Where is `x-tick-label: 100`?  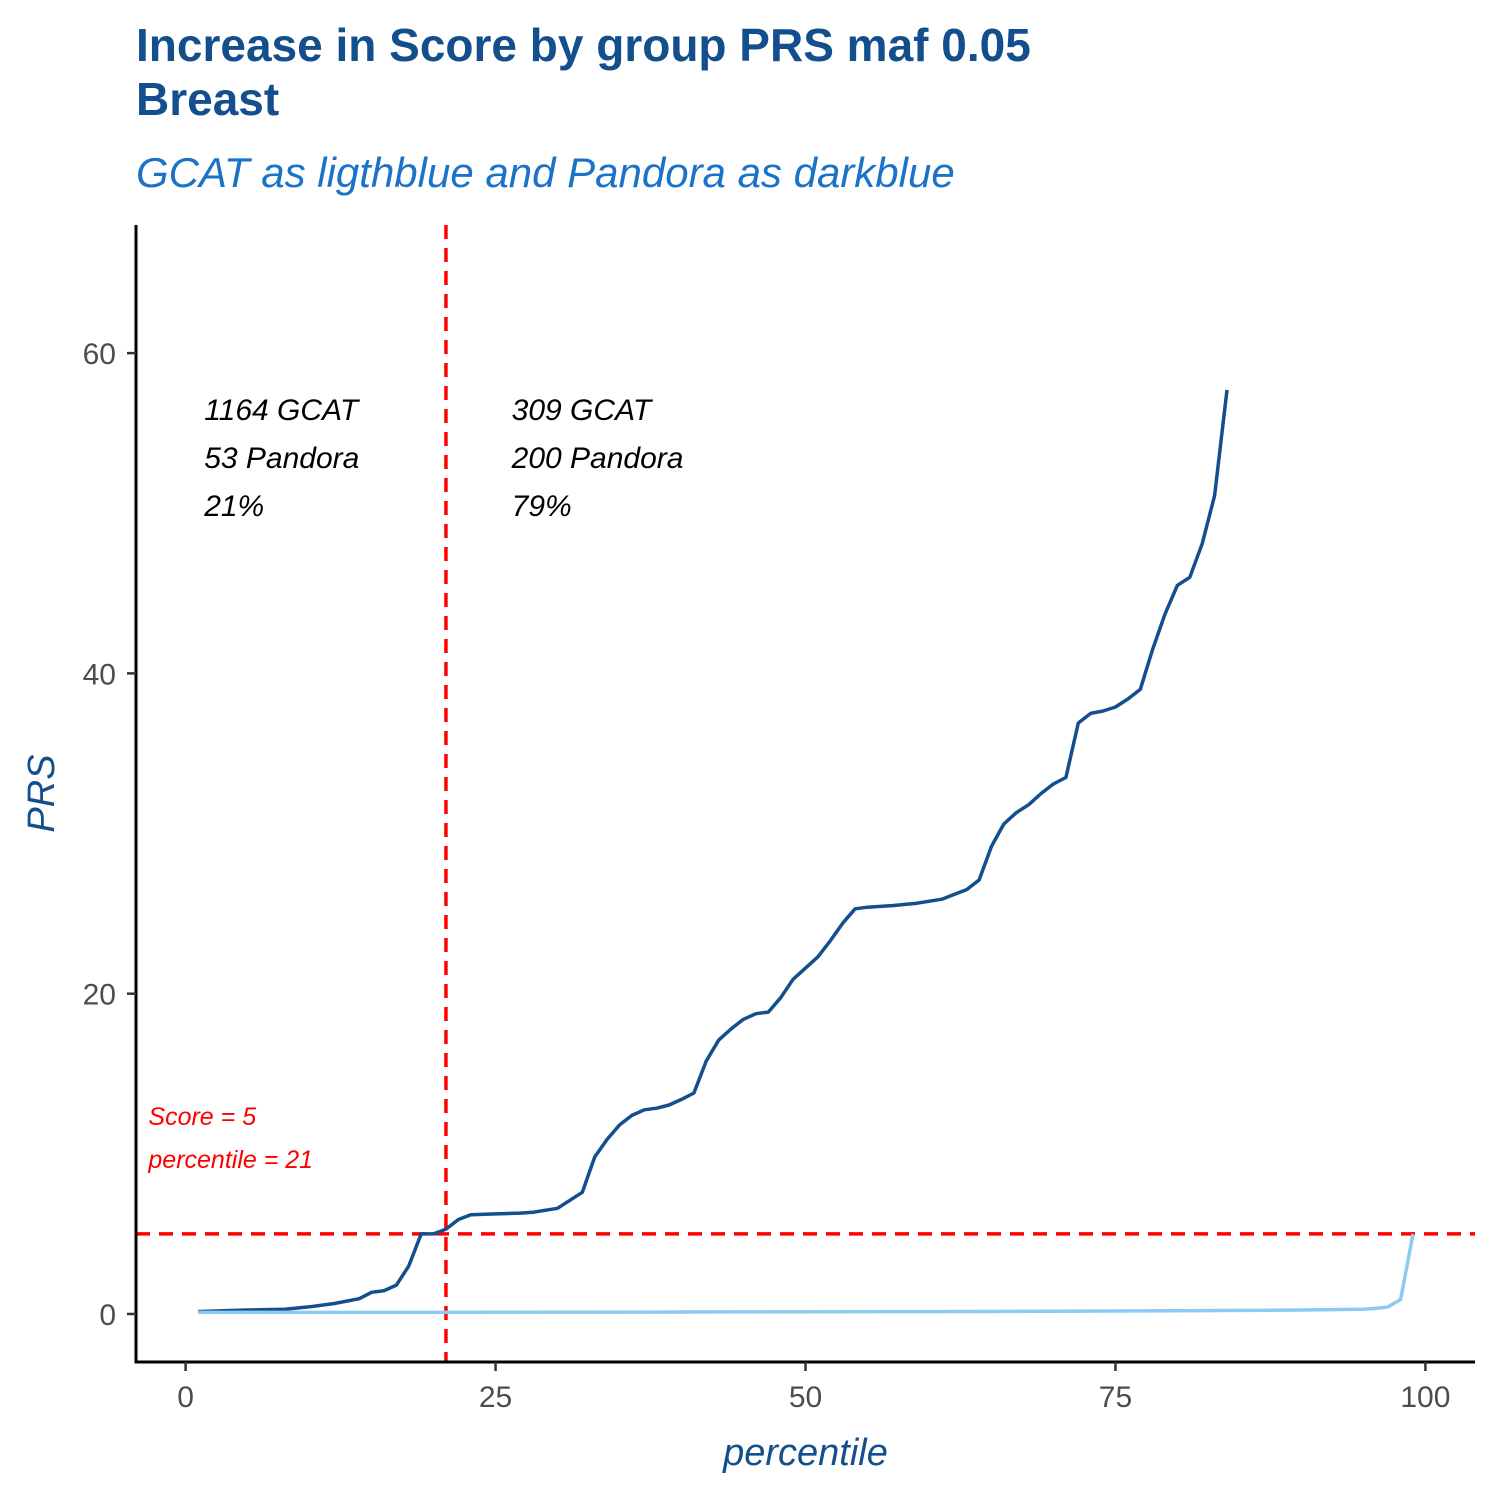
x-tick-label: 100 is located at coordinates (1425, 1397).